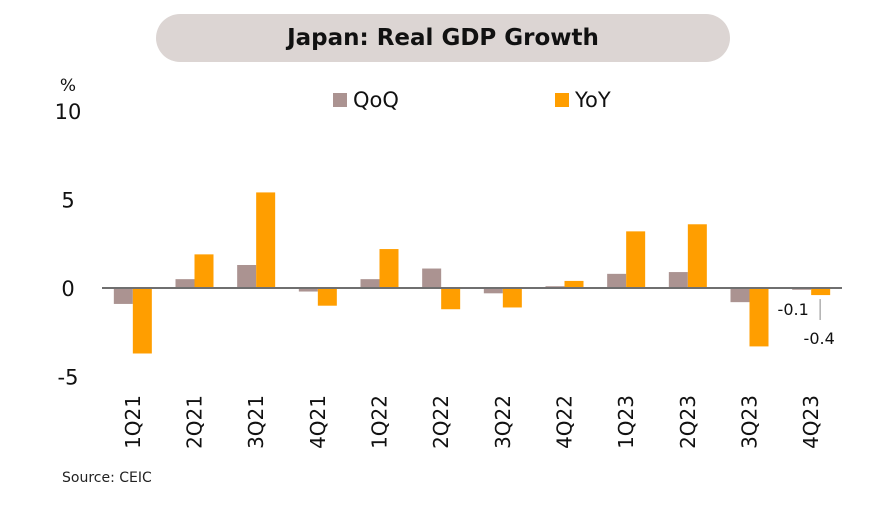 The width and height of the screenshot is (870, 513). Describe the element at coordinates (574, 284) in the screenshot. I see `bar-yoy-4q22` at that location.